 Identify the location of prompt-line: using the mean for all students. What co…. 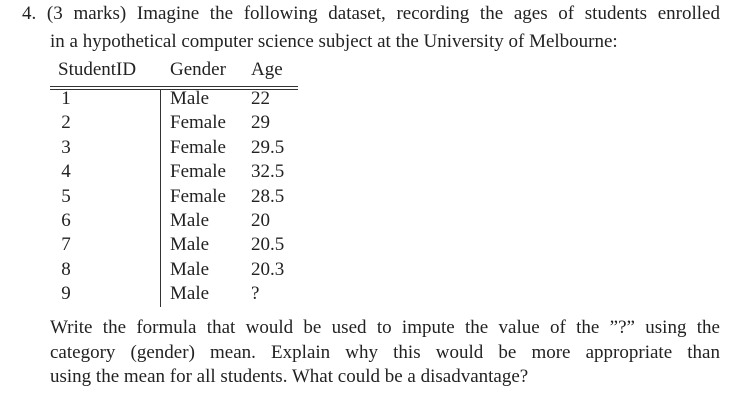
(289, 376).